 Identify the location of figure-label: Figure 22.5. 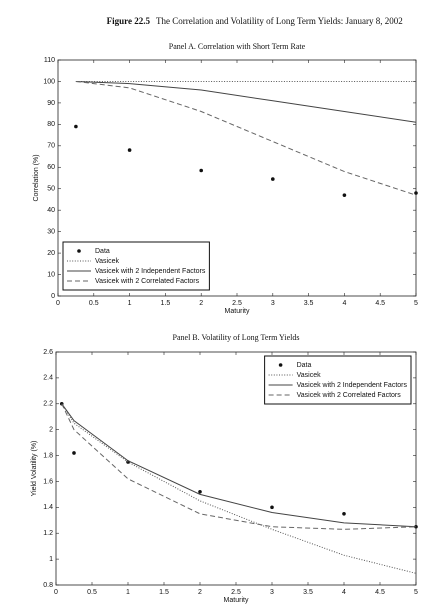
(129, 21).